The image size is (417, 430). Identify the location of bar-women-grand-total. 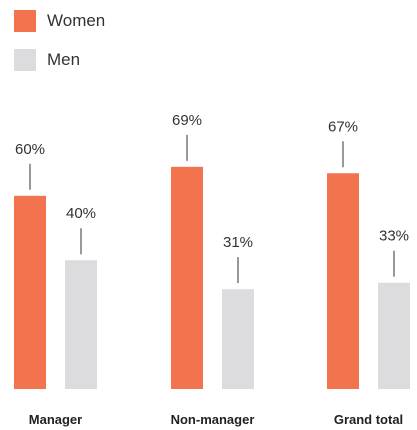
(343, 281).